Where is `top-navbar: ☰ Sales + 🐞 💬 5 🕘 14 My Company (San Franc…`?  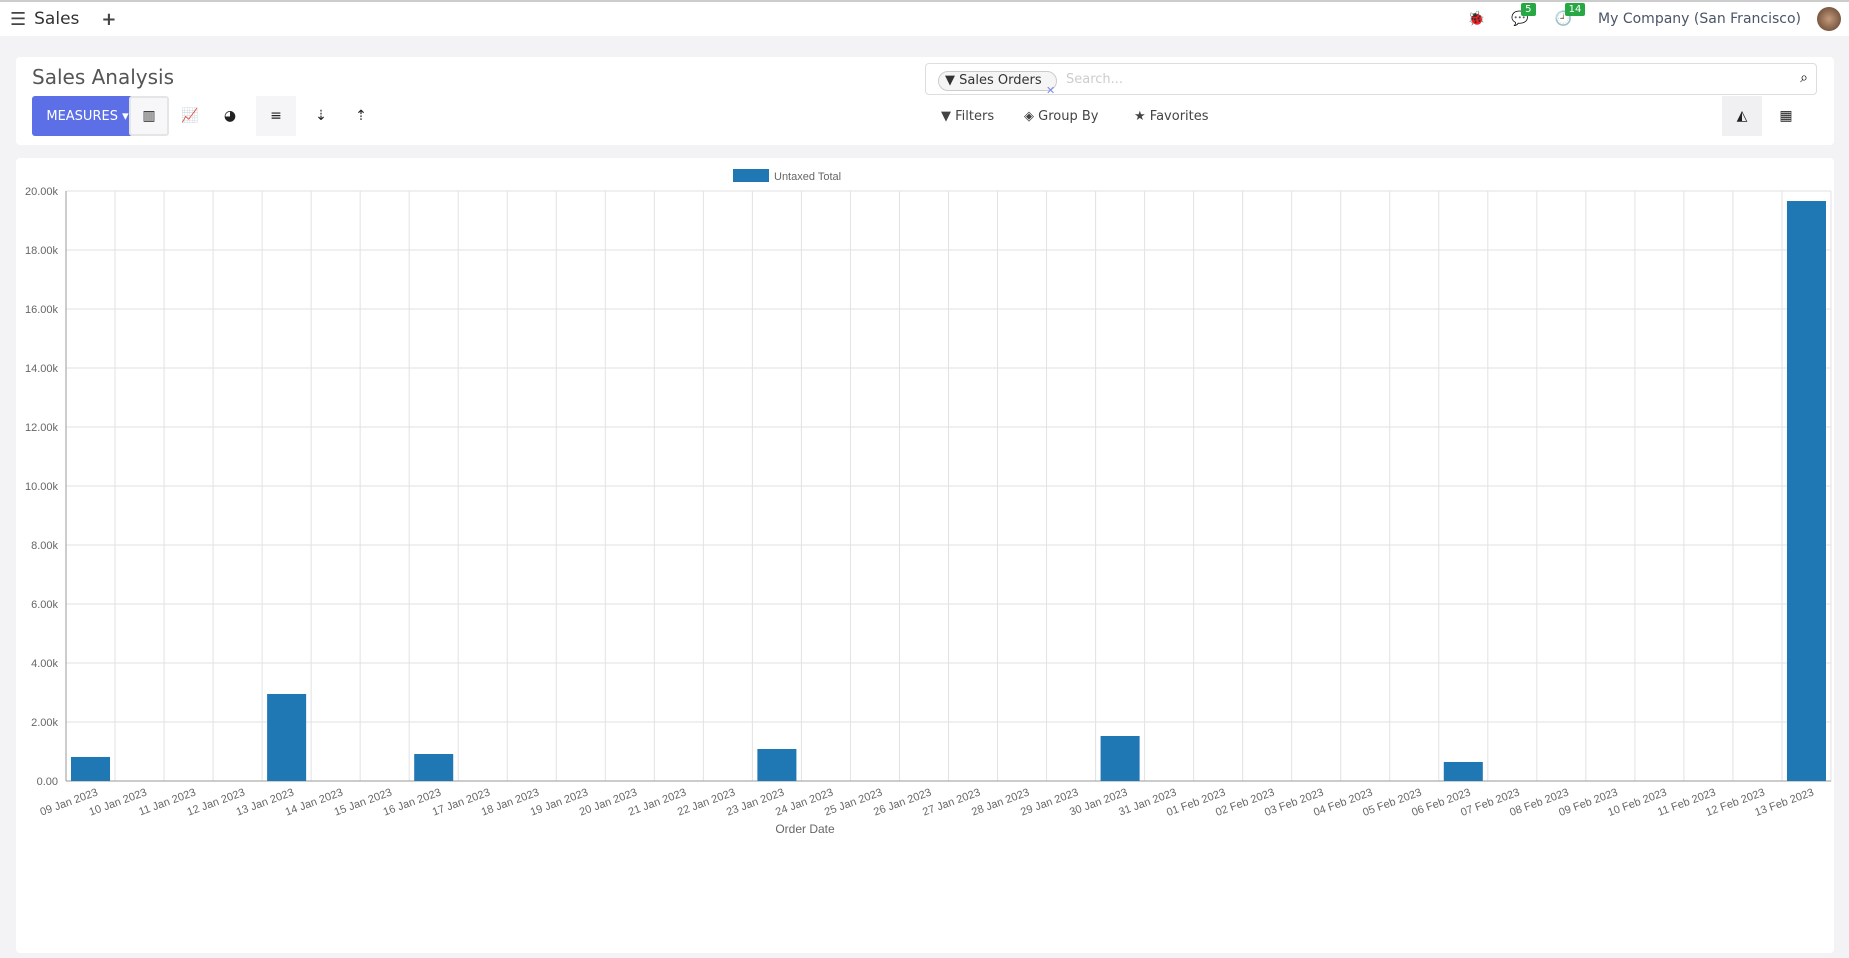 top-navbar: ☰ Sales + 🐞 💬 5 🕘 14 My Company (San Franc… is located at coordinates (924, 18).